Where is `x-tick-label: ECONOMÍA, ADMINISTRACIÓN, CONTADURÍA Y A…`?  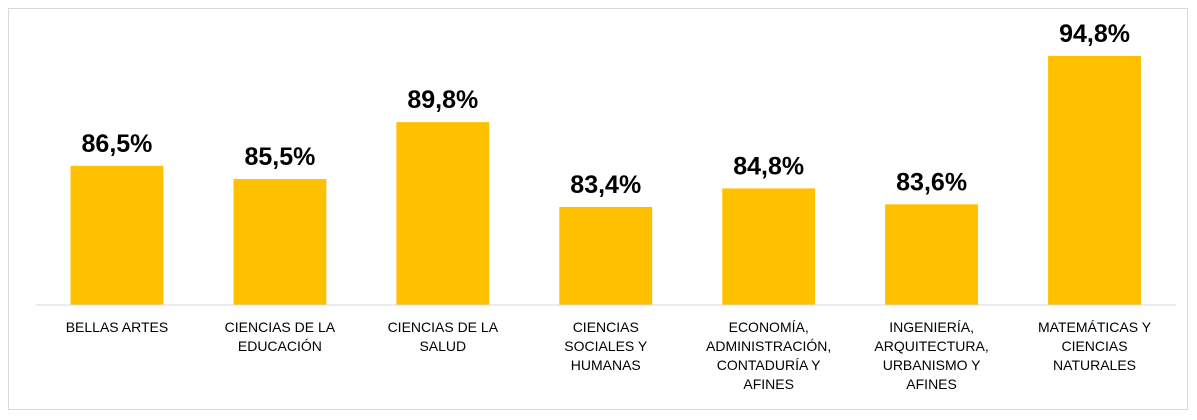
x-tick-label: ECONOMÍA, ADMINISTRACIÓN, CONTADURÍA Y A… is located at coordinates (769, 355).